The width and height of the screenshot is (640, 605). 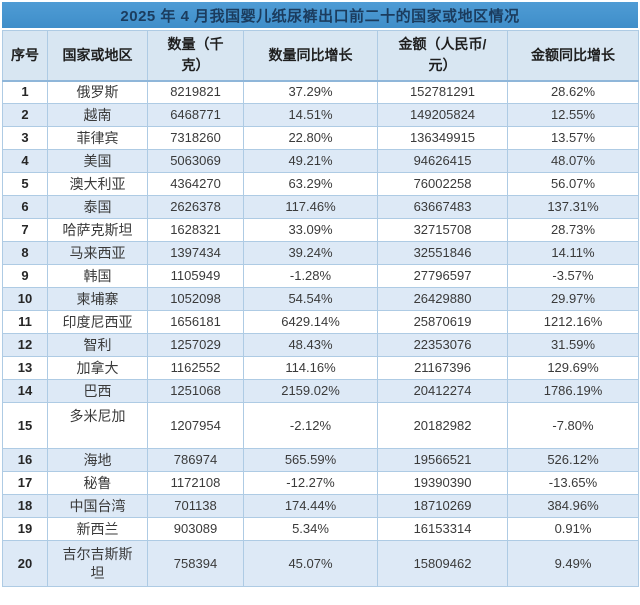 I want to click on index-cell: 4, so click(x=25, y=161).